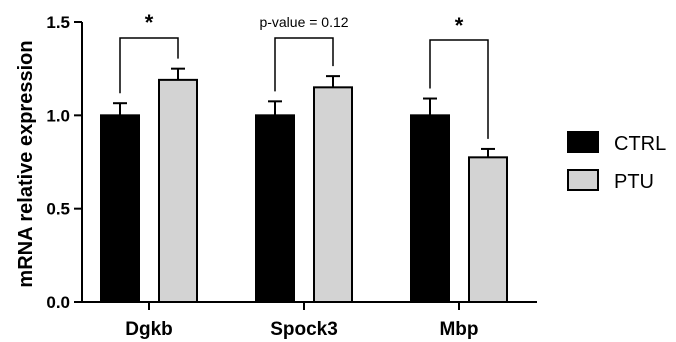 The height and width of the screenshot is (342, 676). I want to click on legend-swatch-ctrl, so click(583, 142).